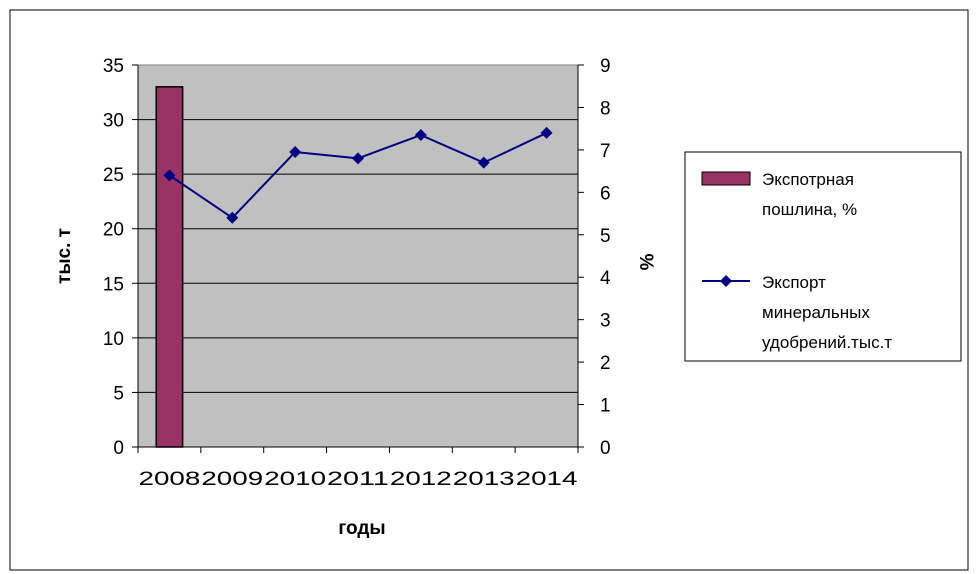 The height and width of the screenshot is (574, 979). I want to click on y-tick-left-label: 20, so click(113, 230).